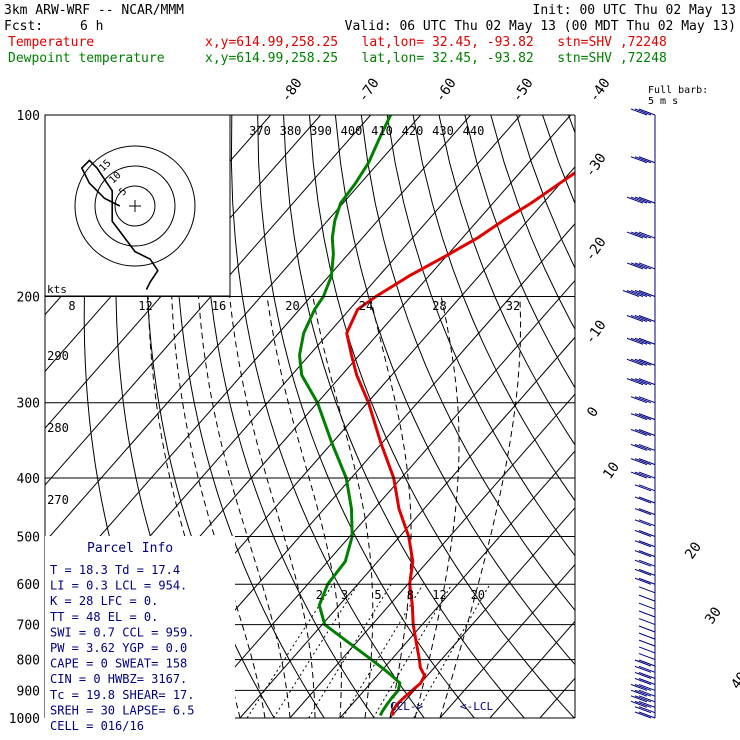 This screenshot has height=740, width=740. I want to click on isotherm-label: -60, so click(446, 90).